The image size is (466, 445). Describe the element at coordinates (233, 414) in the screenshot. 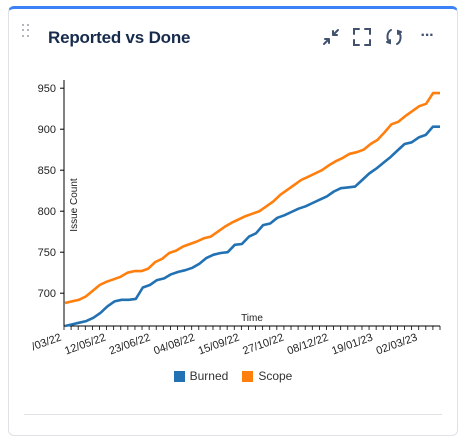

I see `card-footer-divider` at that location.